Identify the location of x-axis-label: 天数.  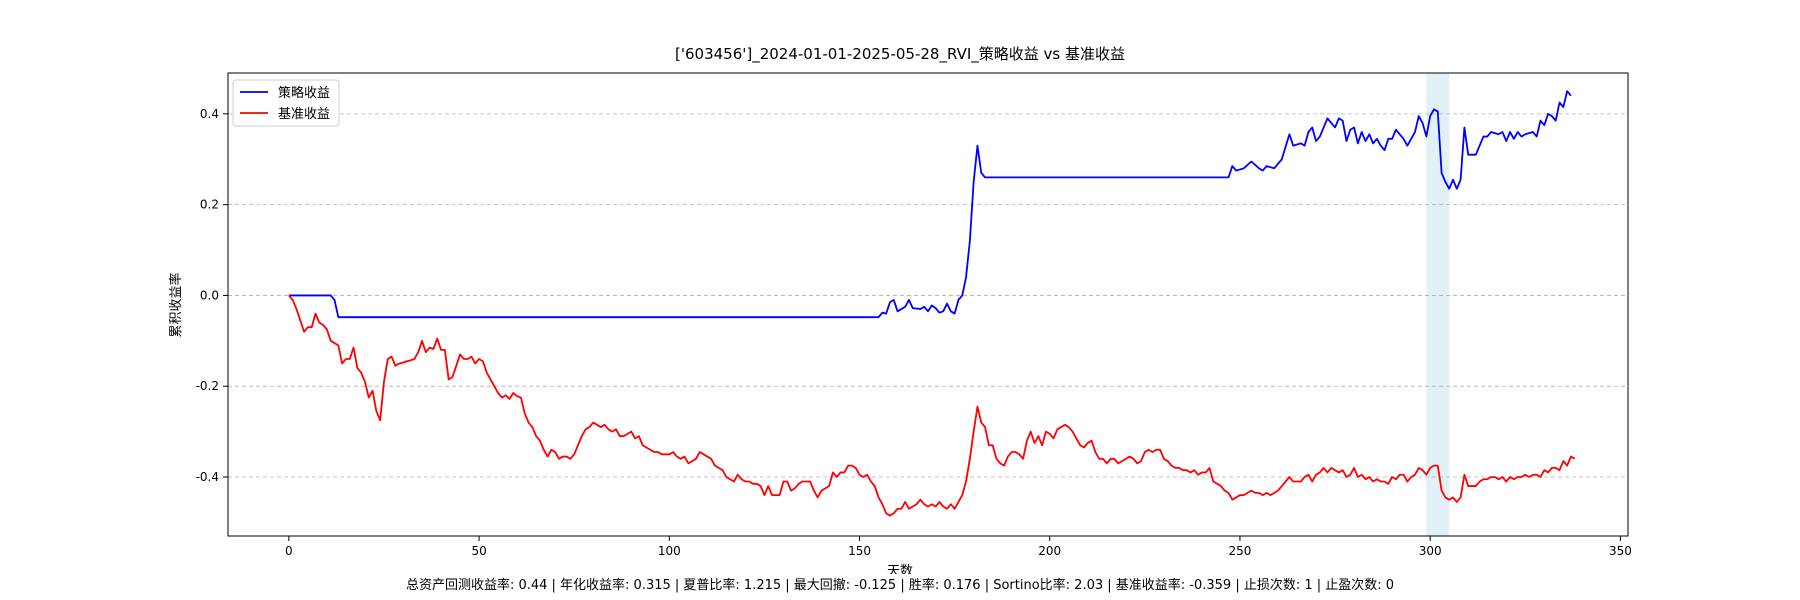
(900, 569).